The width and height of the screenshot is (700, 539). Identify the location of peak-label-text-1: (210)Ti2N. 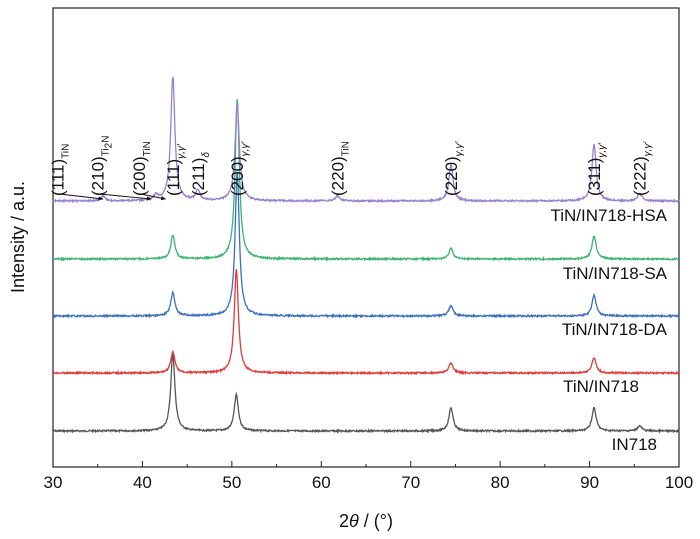
(102, 166).